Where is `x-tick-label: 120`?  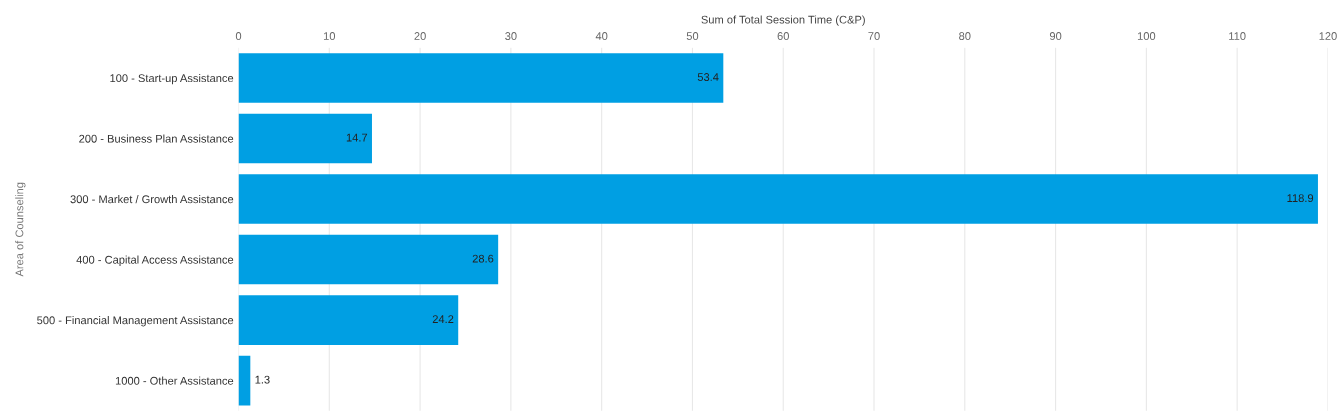
x-tick-label: 120 is located at coordinates (1328, 36).